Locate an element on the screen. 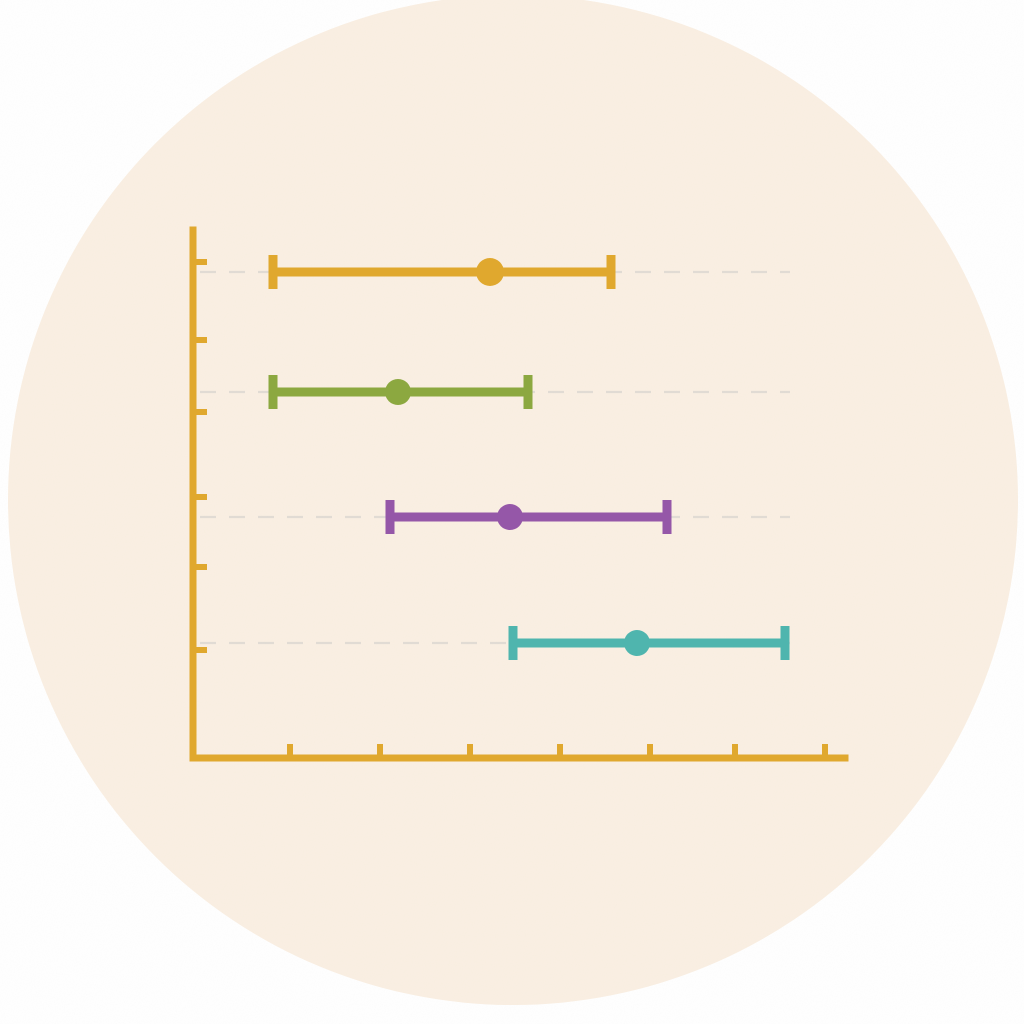 Image resolution: width=1024 pixels, height=1024 pixels. error-bar-series-b is located at coordinates (400, 392).